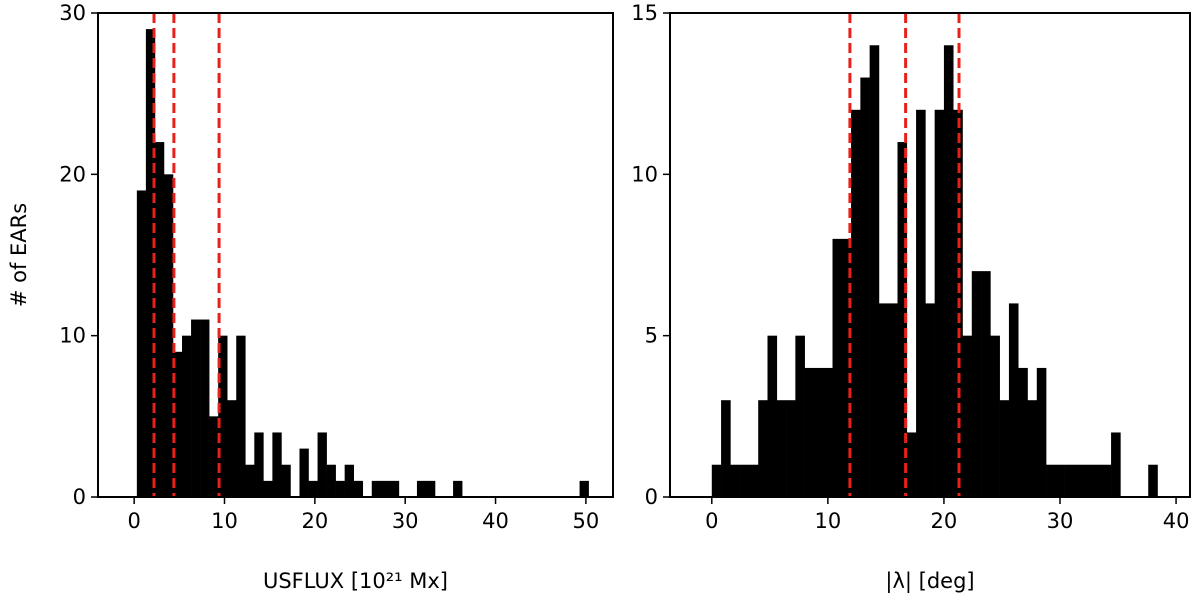 This screenshot has width=1200, height=600. Describe the element at coordinates (586, 521) in the screenshot. I see `x-tick-label: 50` at that location.